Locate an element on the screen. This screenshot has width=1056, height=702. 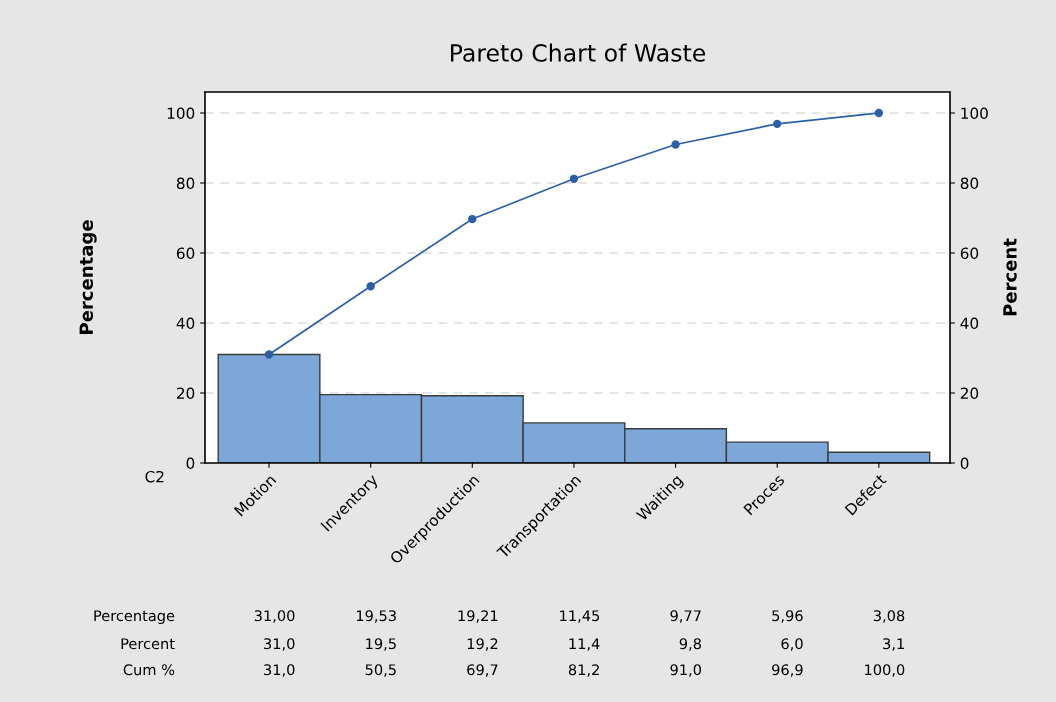
data-label: 91,0 is located at coordinates (686, 670).